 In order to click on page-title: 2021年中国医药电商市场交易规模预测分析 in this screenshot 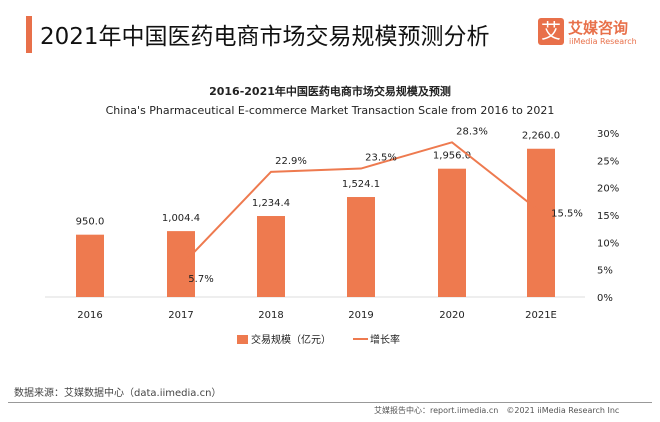, I will do `click(265, 37)`.